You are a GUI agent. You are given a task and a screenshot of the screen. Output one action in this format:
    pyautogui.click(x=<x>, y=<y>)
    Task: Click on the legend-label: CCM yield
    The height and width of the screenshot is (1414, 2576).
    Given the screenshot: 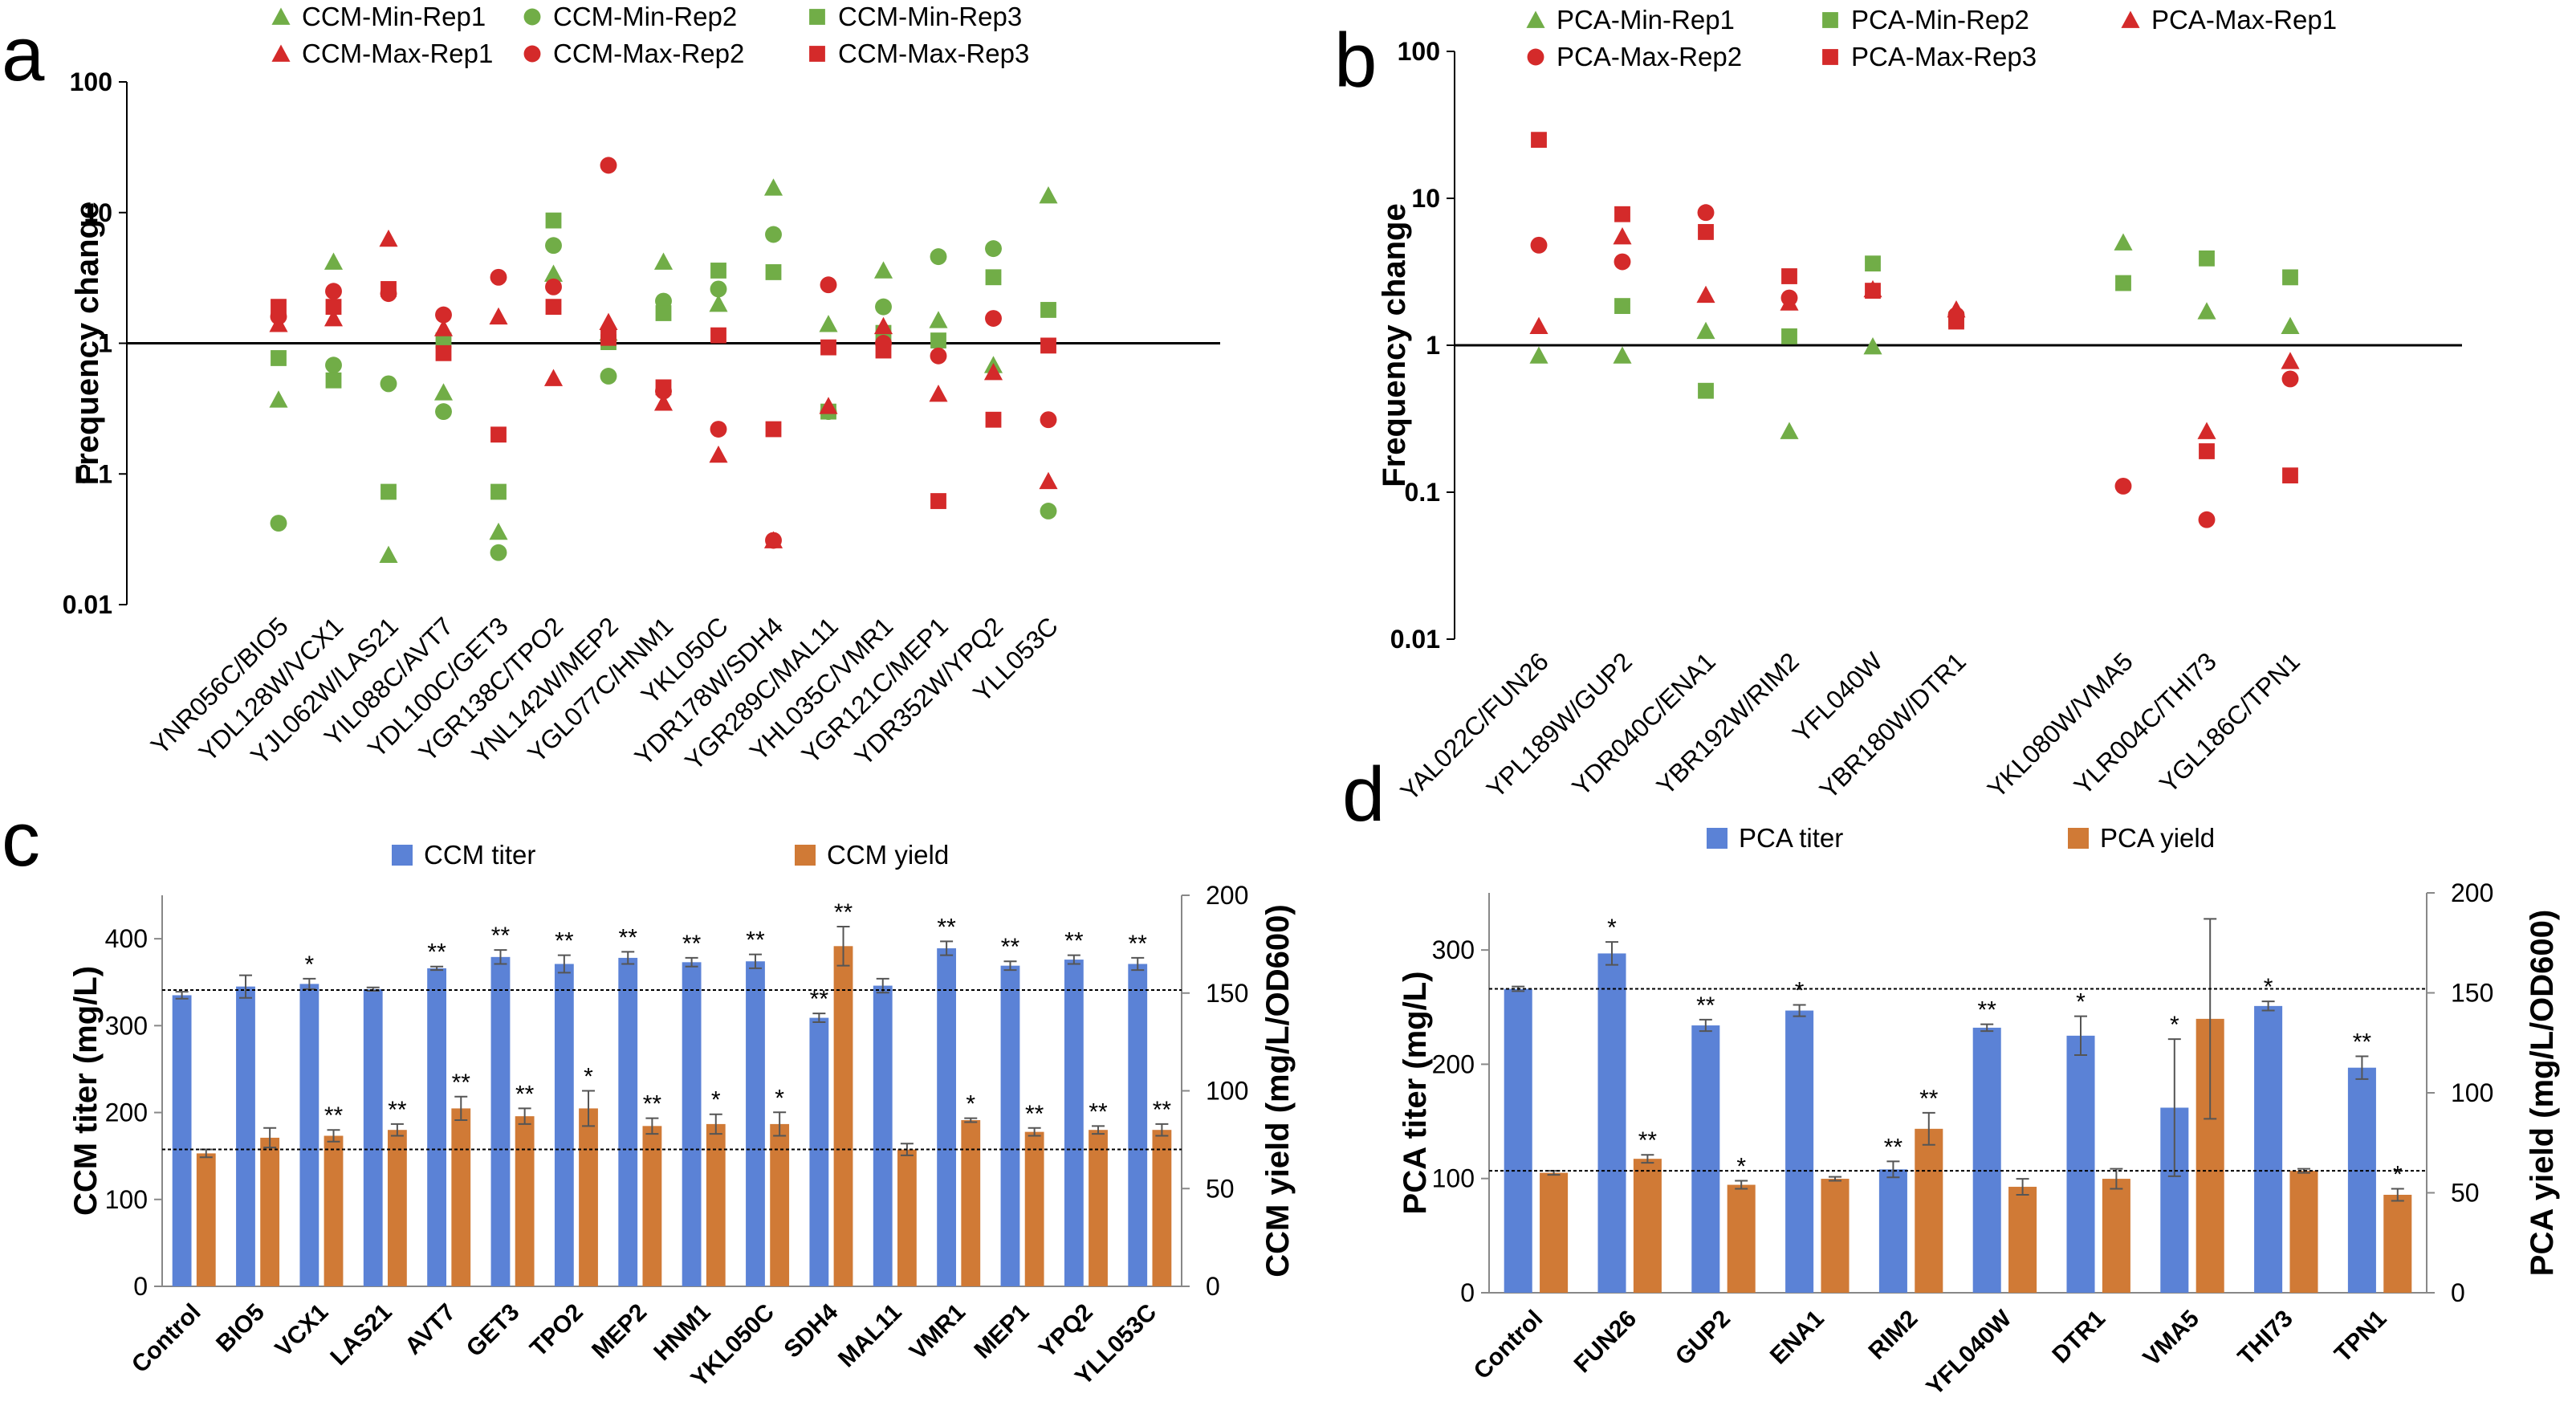 What is the action you would take?
    pyautogui.click(x=888, y=855)
    